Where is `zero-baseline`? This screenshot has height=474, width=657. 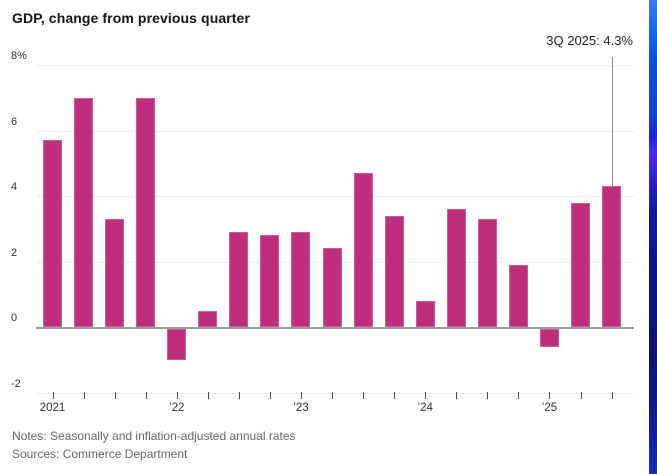 zero-baseline is located at coordinates (335, 328).